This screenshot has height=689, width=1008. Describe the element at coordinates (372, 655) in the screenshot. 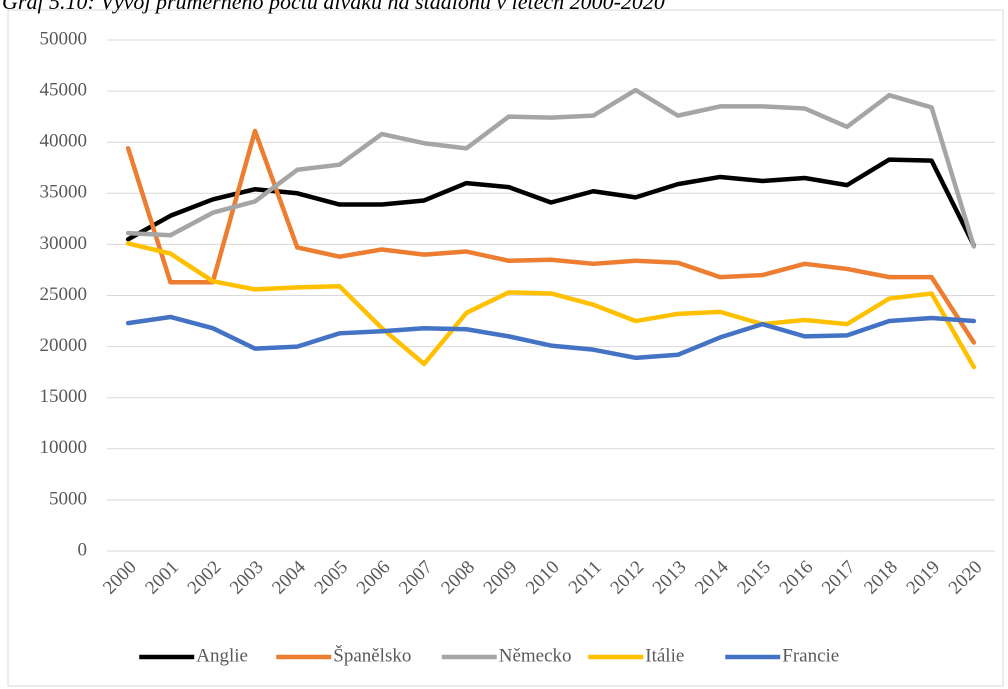

I see `legend-label: Španělsko` at that location.